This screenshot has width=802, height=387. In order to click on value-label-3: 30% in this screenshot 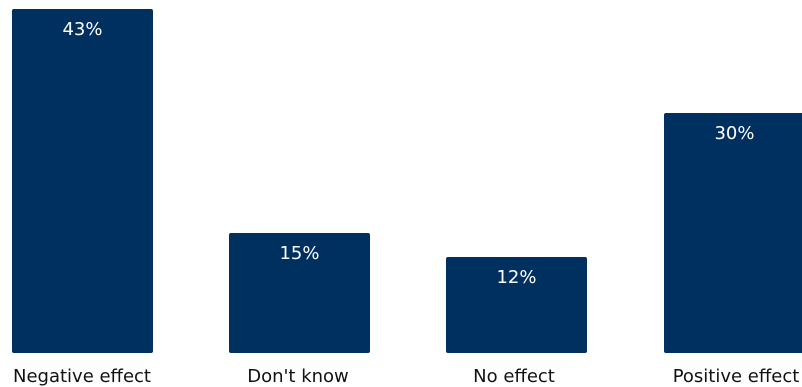, I will do `click(734, 133)`.